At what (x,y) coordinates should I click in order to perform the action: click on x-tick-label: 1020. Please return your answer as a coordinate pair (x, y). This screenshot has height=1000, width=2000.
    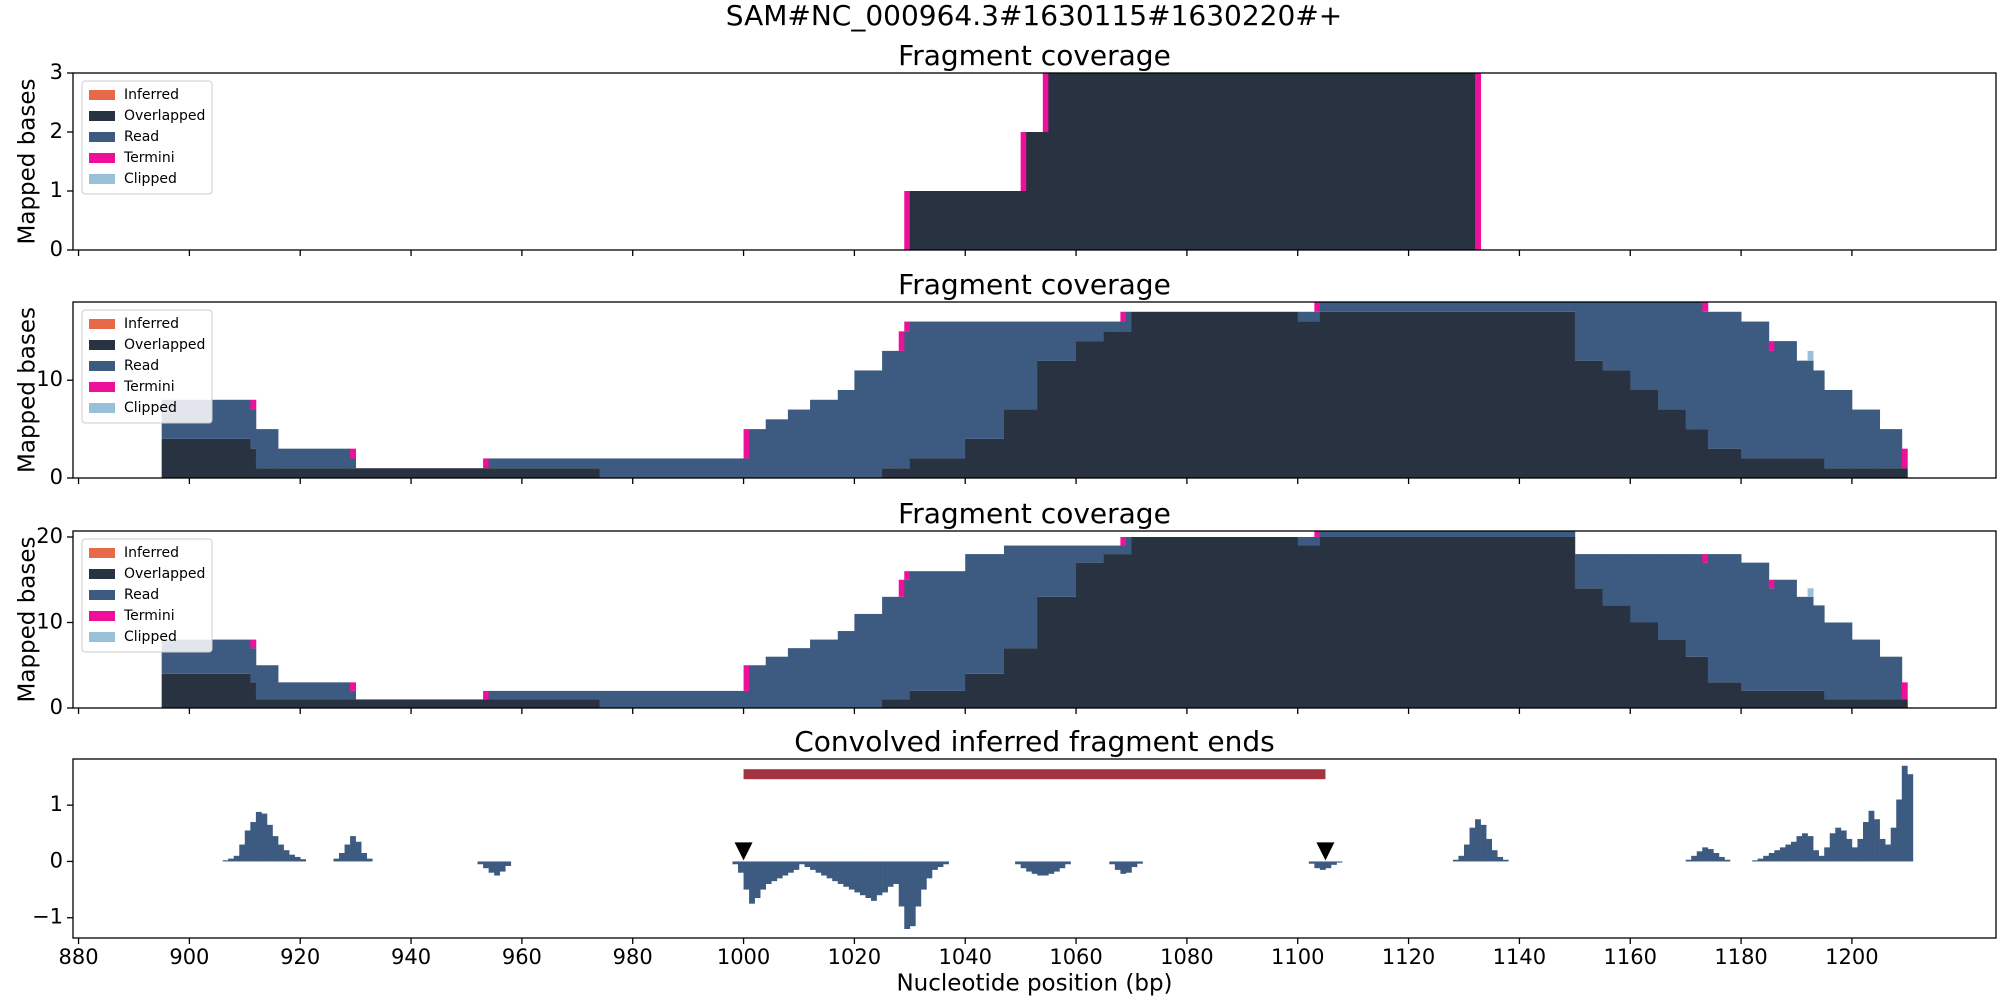
    Looking at the image, I should click on (854, 957).